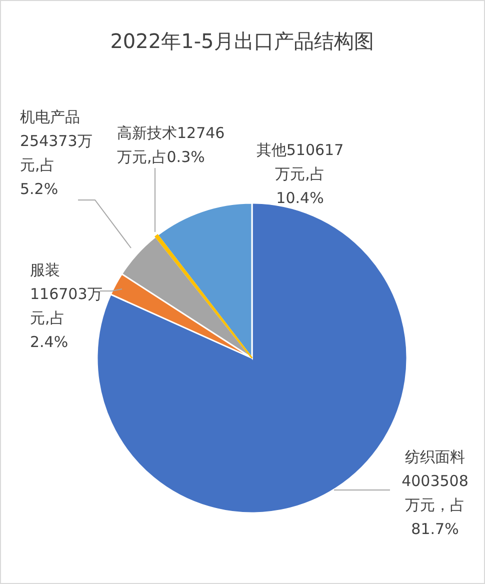 Image resolution: width=485 pixels, height=584 pixels. Describe the element at coordinates (66, 318) in the screenshot. I see `data-label: 116703万元,占2.4%` at that location.